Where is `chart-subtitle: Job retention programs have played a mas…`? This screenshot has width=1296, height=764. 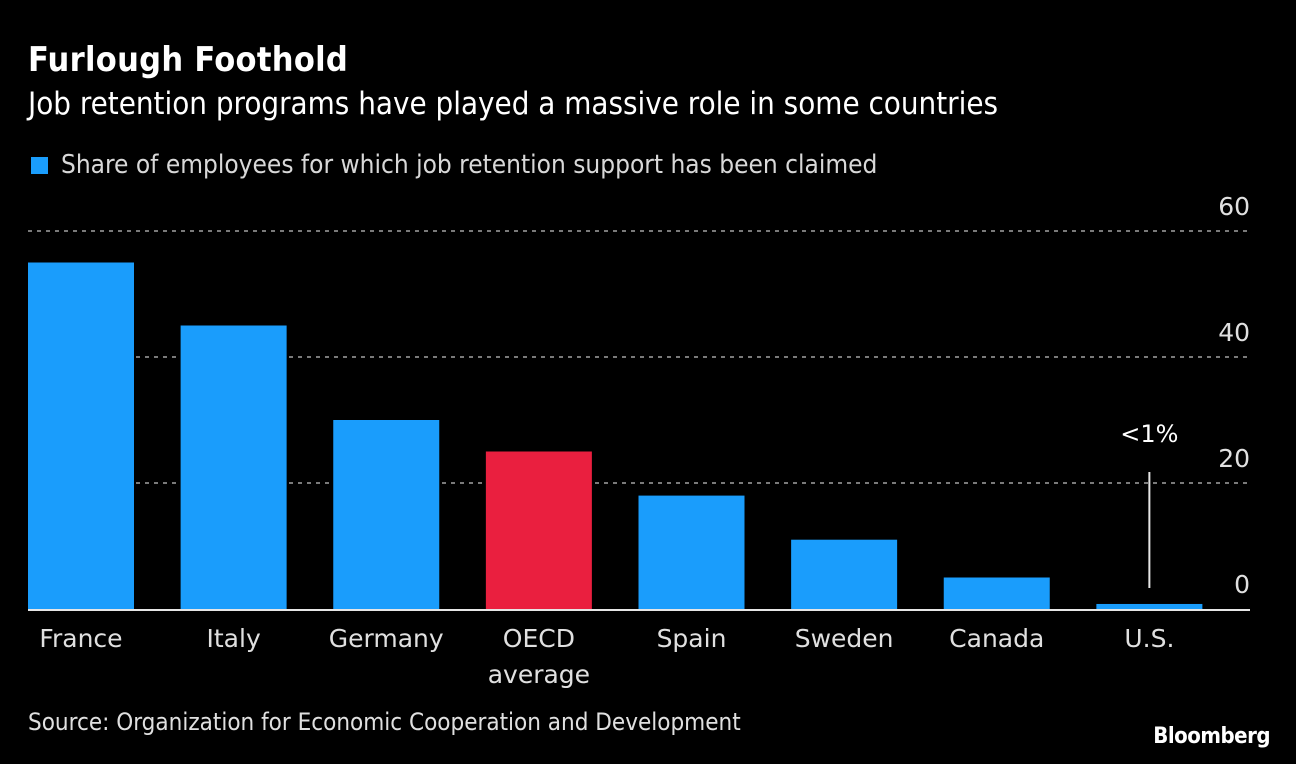
chart-subtitle: Job retention programs have played a mas… is located at coordinates (513, 104).